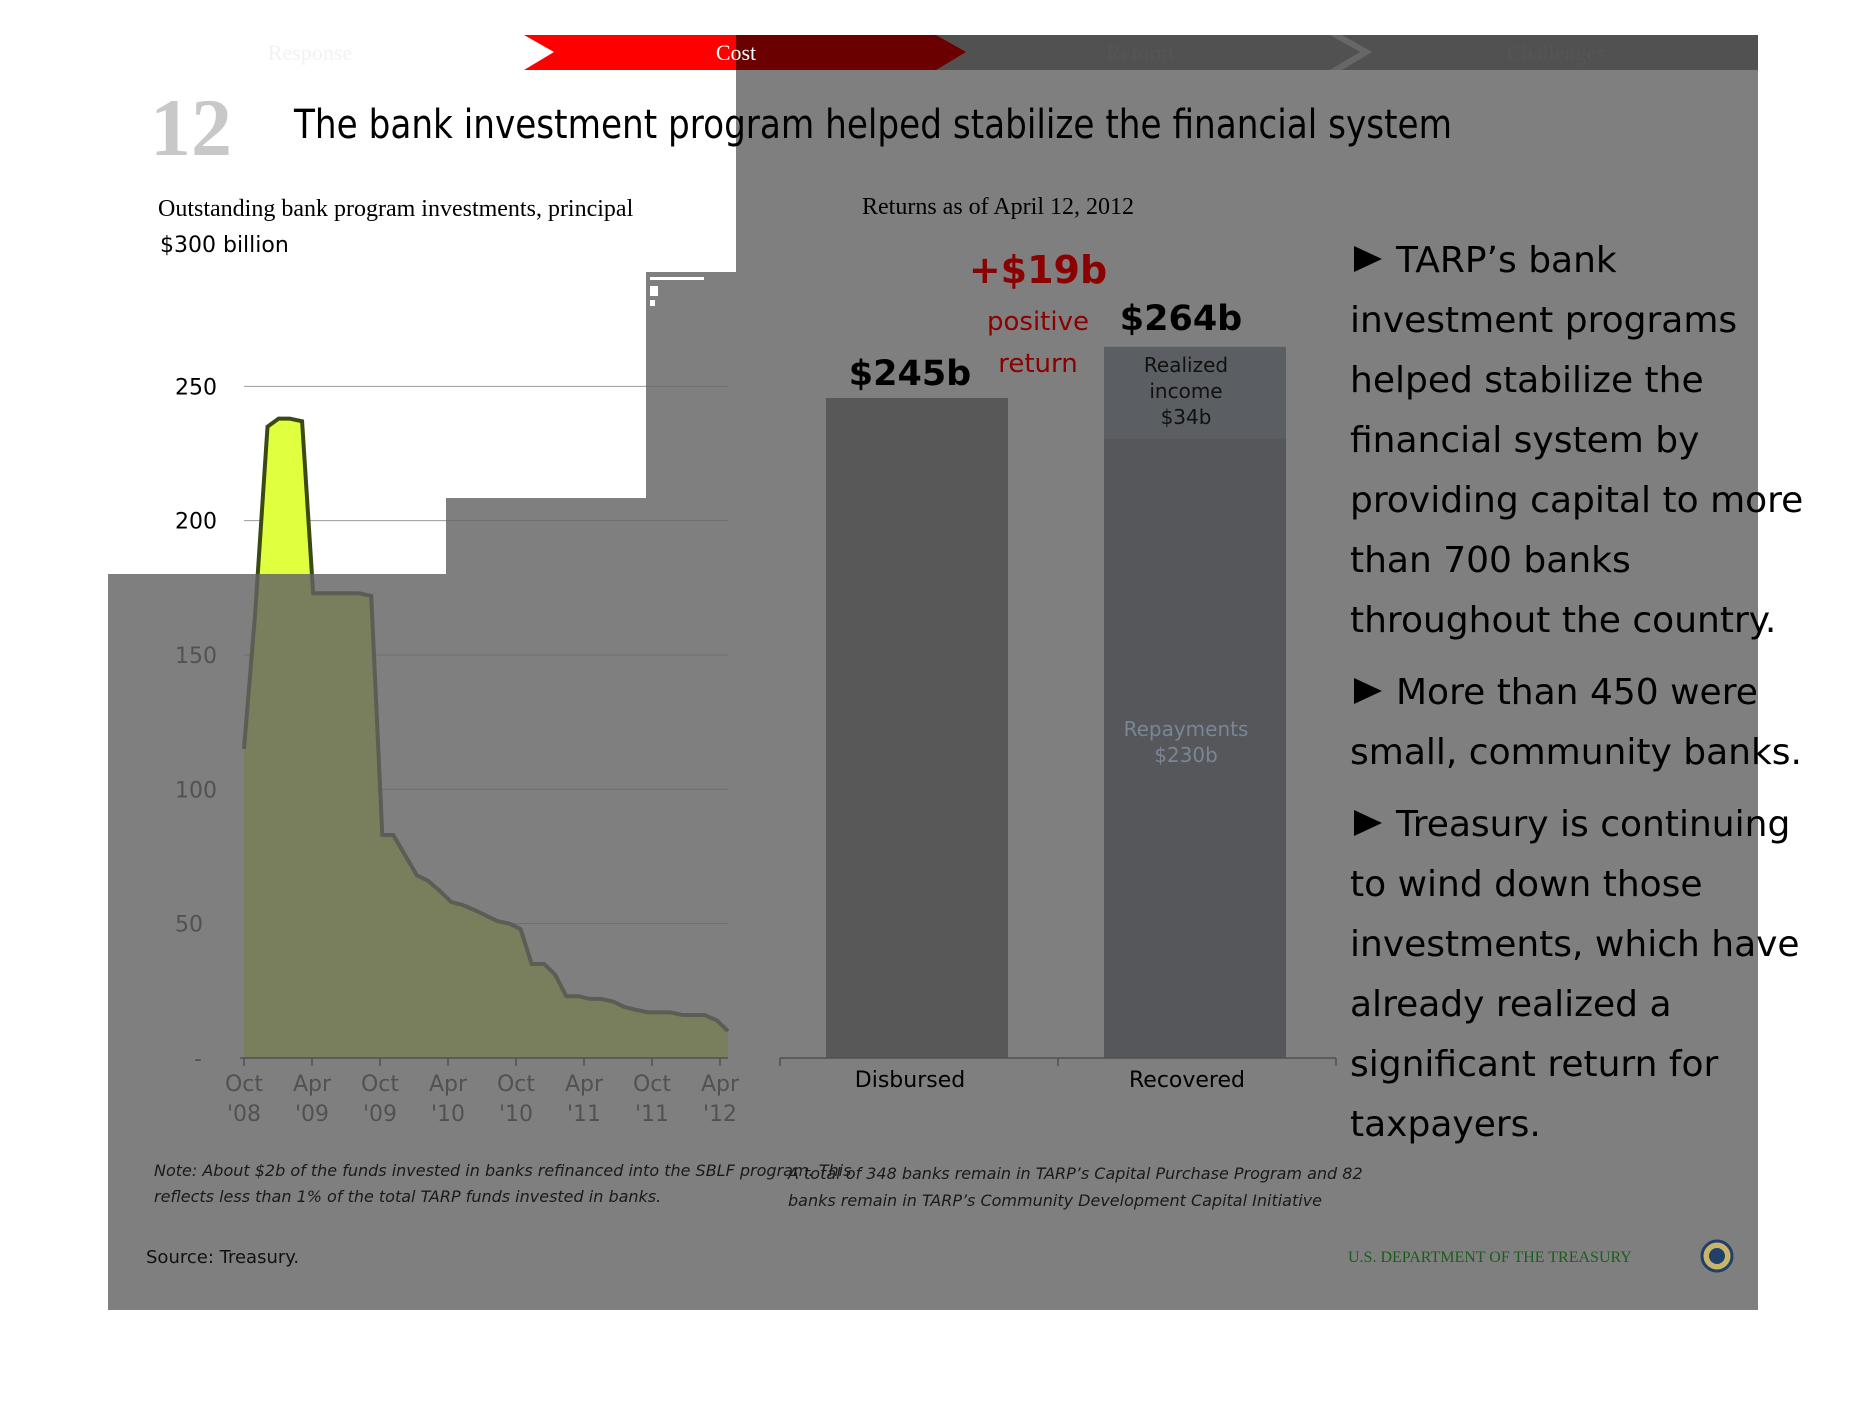  What do you see at coordinates (1490, 1257) in the screenshot?
I see `footer-org-name: U.S. DEPARTMENT OF THE TREASURY` at bounding box center [1490, 1257].